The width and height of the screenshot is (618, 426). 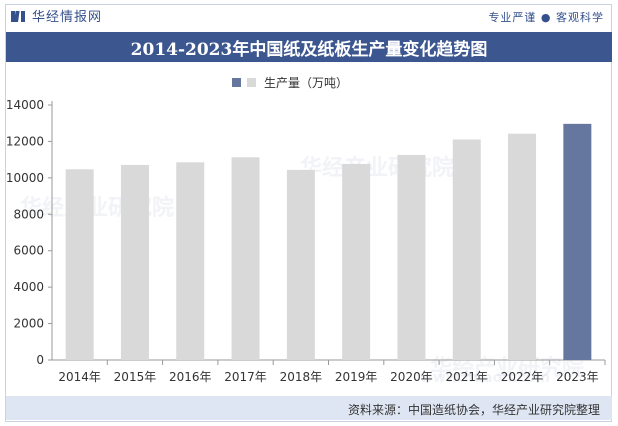 What do you see at coordinates (577, 377) in the screenshot?
I see `x-tick-label: 2023年` at bounding box center [577, 377].